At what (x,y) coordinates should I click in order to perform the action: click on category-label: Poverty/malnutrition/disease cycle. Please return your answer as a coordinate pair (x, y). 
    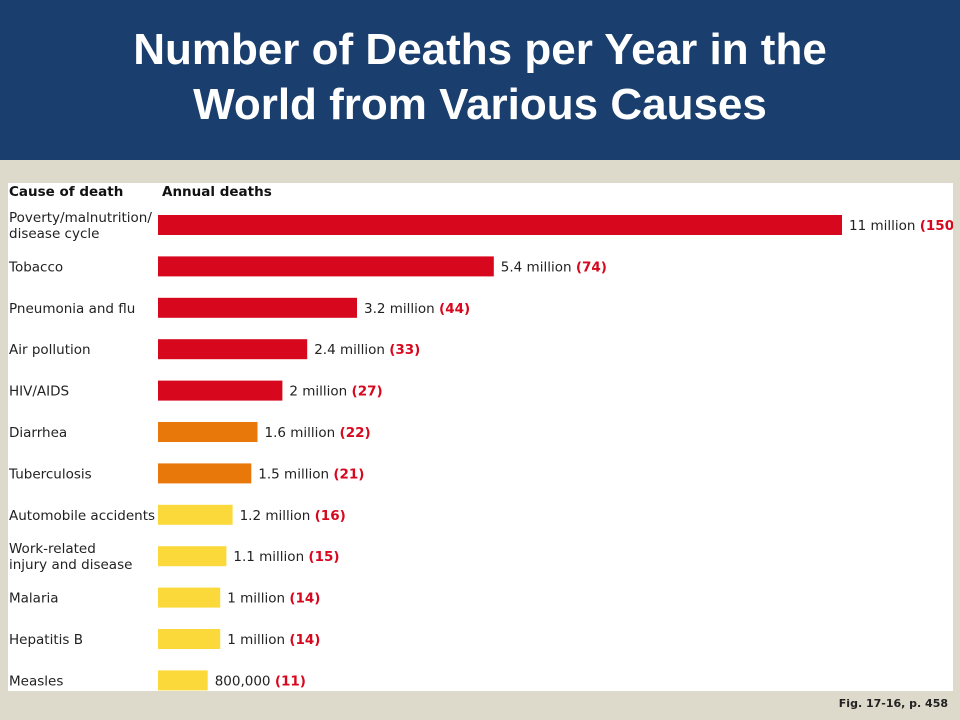
    Looking at the image, I should click on (80, 226).